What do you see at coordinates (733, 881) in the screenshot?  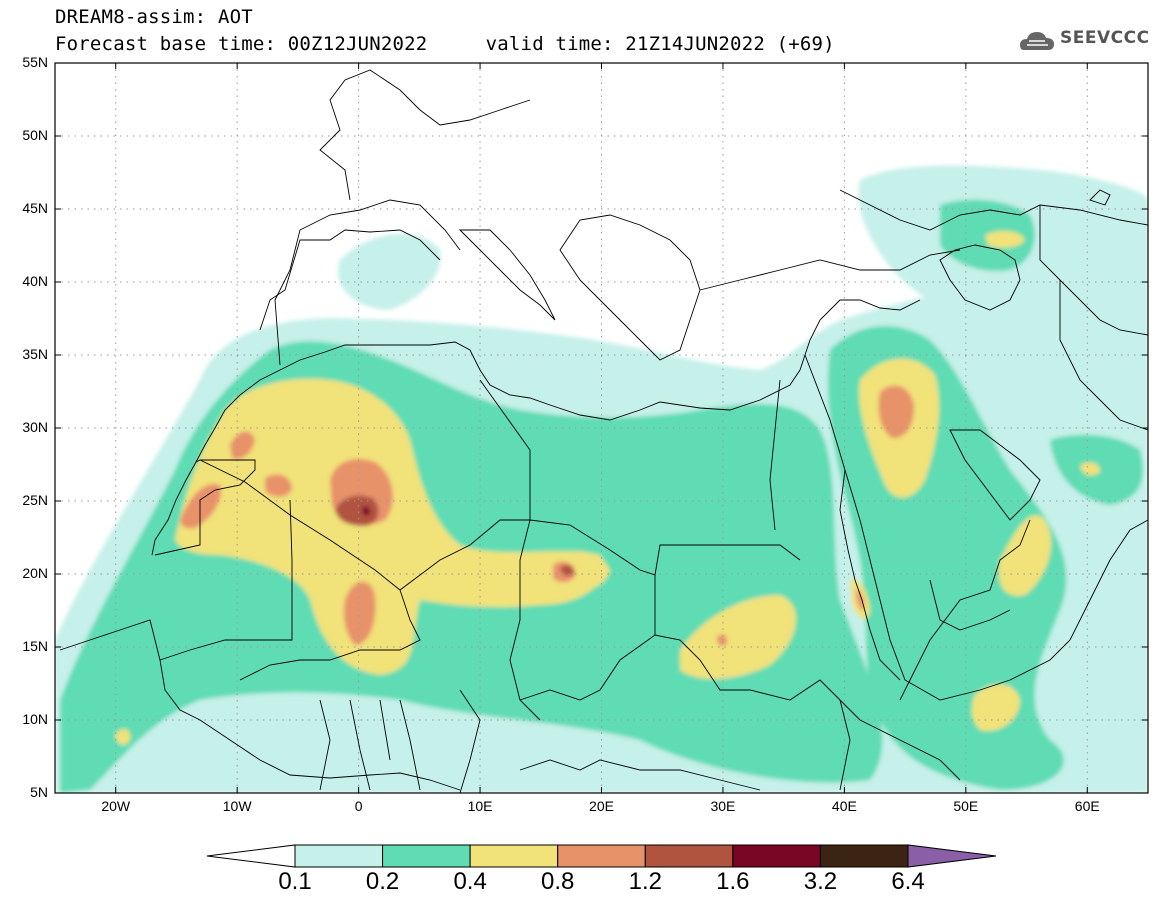 I see `colorbar-label: 1.6` at bounding box center [733, 881].